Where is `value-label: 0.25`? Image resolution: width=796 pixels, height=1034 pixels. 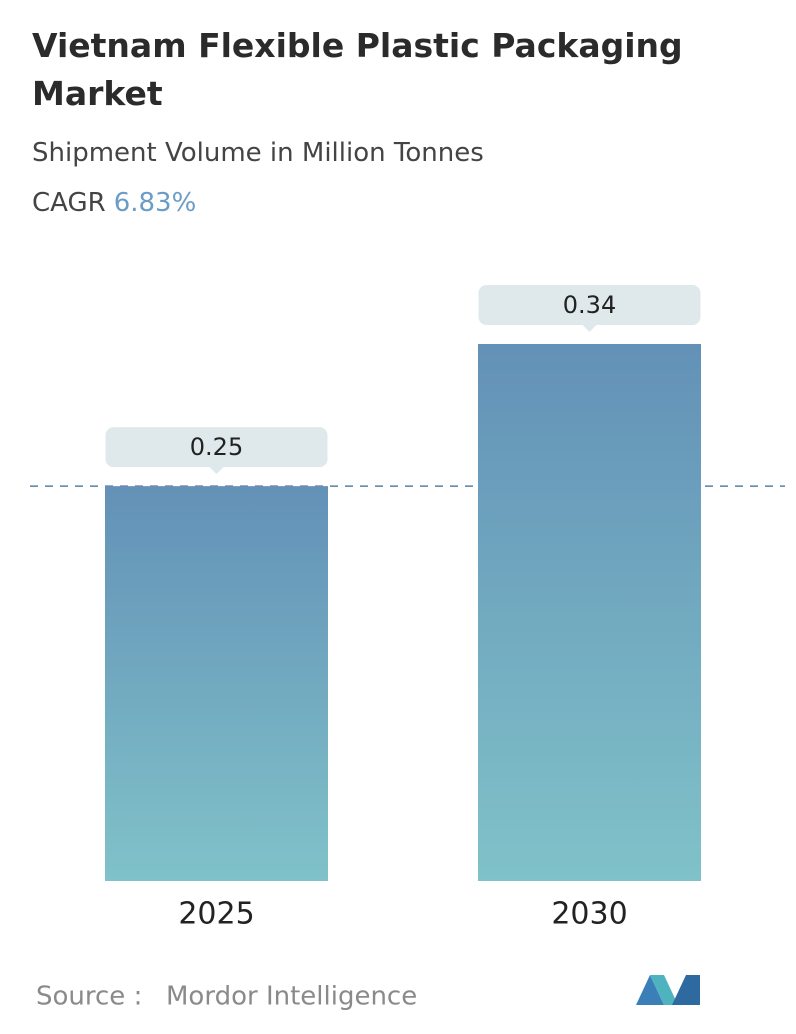
value-label: 0.25 is located at coordinates (216, 447).